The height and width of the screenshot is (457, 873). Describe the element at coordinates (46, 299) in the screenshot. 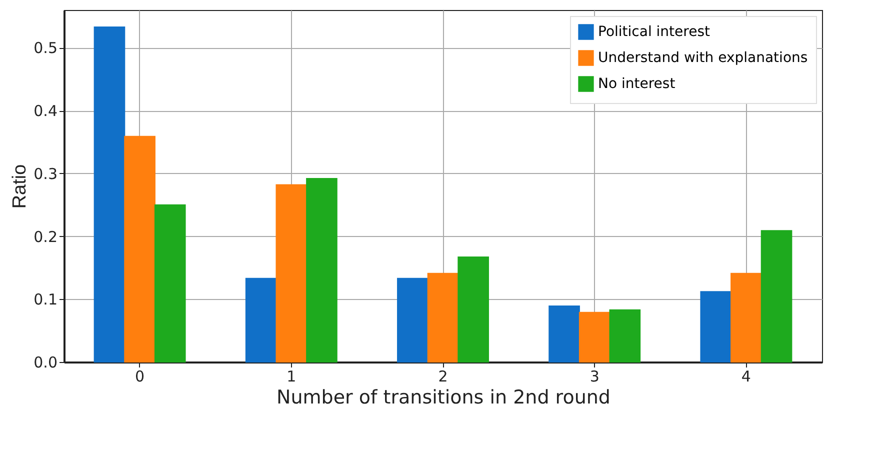

I see `y-tick-label: 0.1` at that location.